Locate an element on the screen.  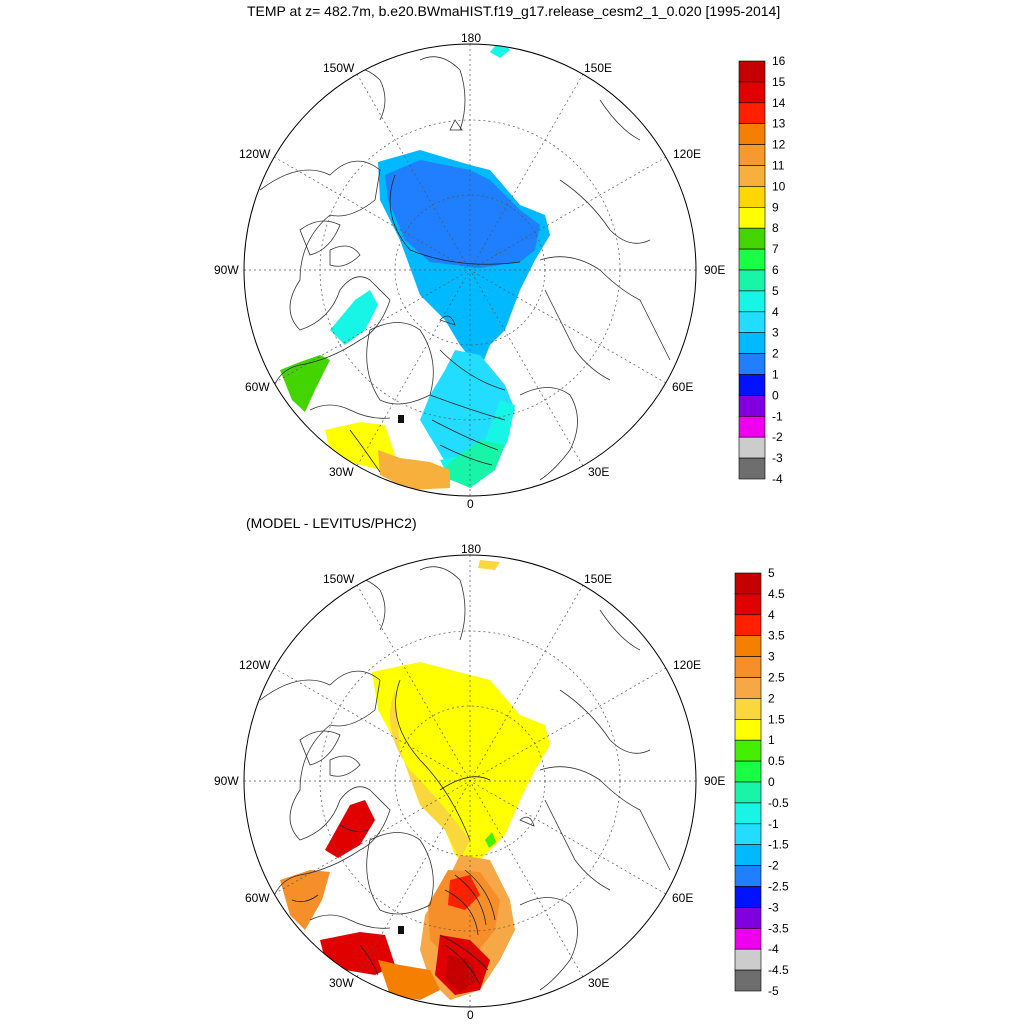
bottom-lon-60w-label: 60W is located at coordinates (257, 898).